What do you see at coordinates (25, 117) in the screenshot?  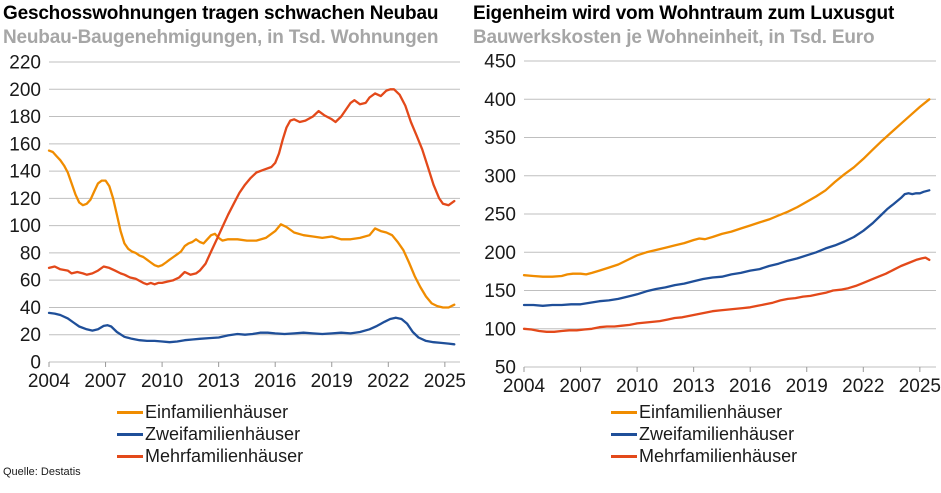 I see `y-tick-label: 180` at bounding box center [25, 117].